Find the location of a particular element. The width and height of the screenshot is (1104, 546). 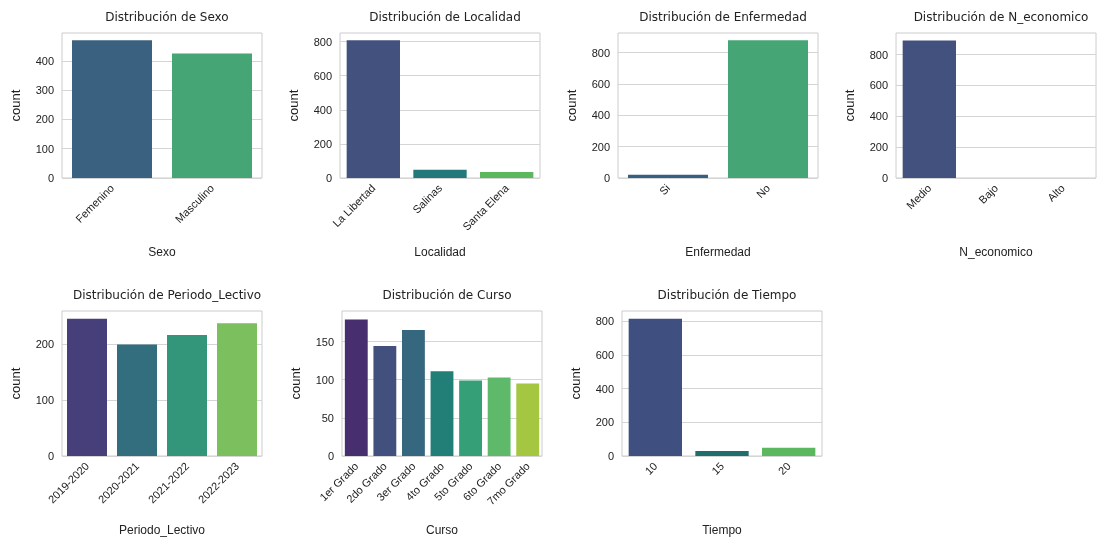

chart-title: Distribución de Enfermedad is located at coordinates (723, 17).